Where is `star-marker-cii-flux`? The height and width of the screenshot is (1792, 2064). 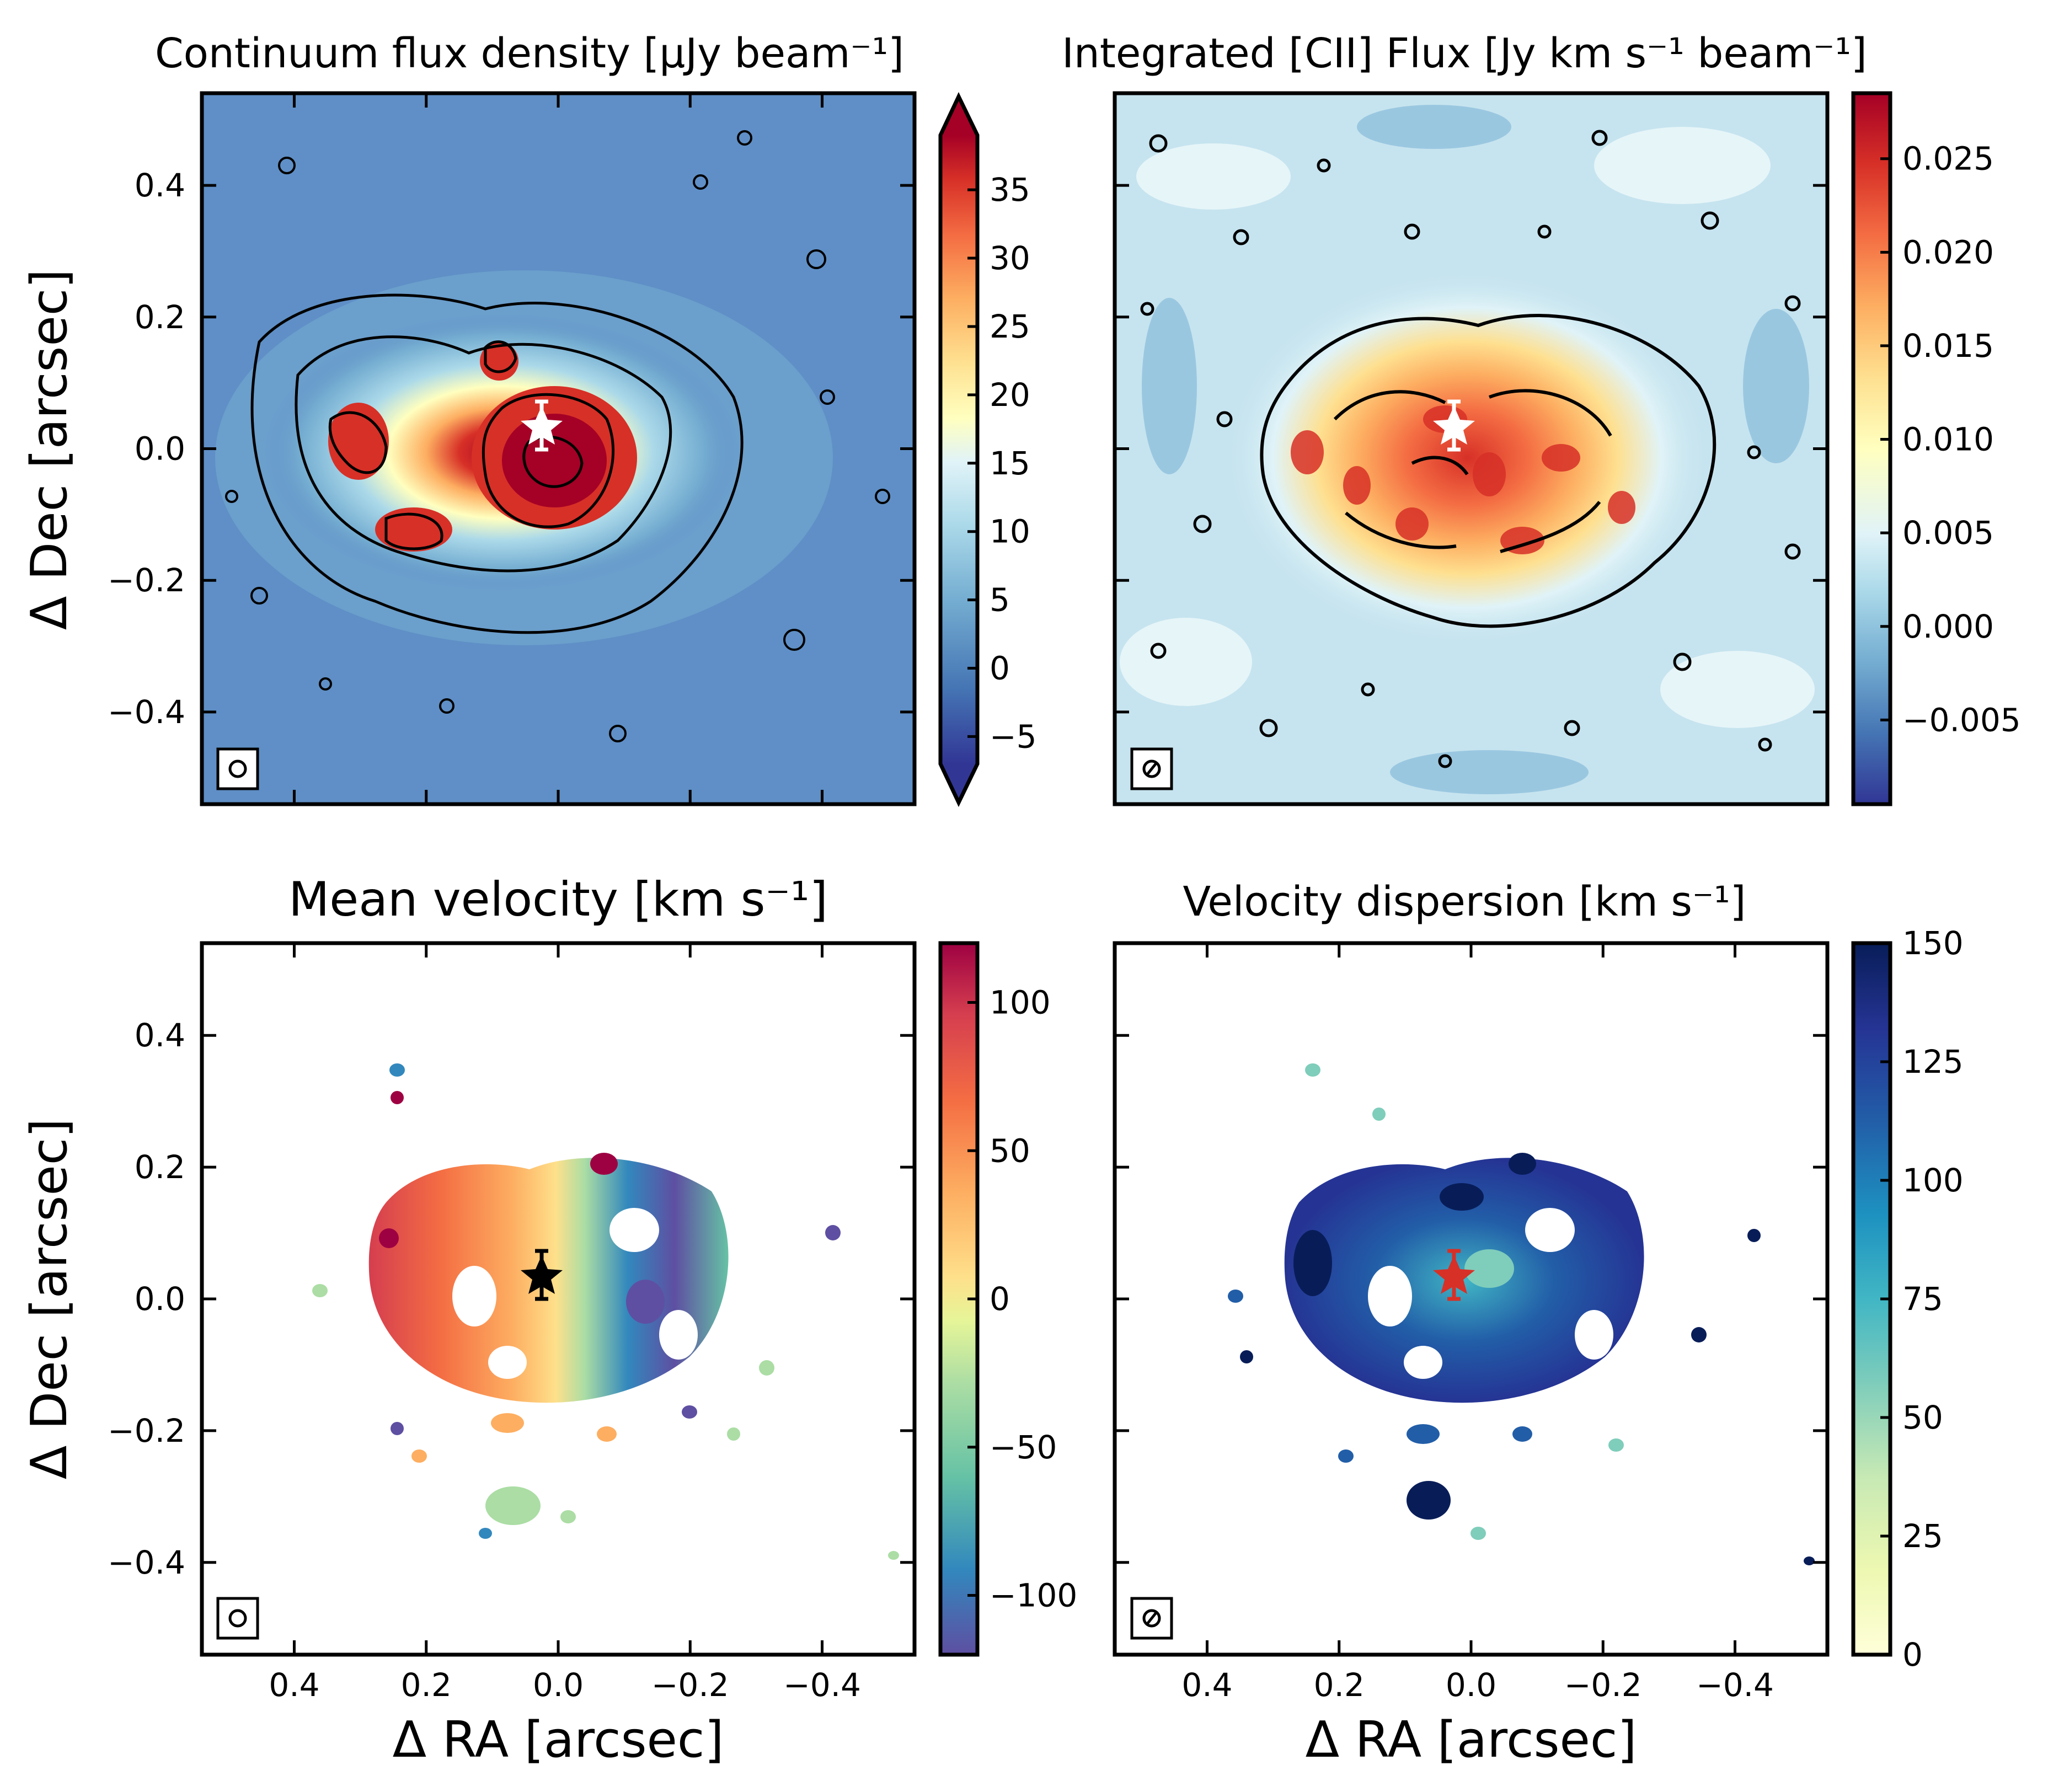 star-marker-cii-flux is located at coordinates (1454, 425).